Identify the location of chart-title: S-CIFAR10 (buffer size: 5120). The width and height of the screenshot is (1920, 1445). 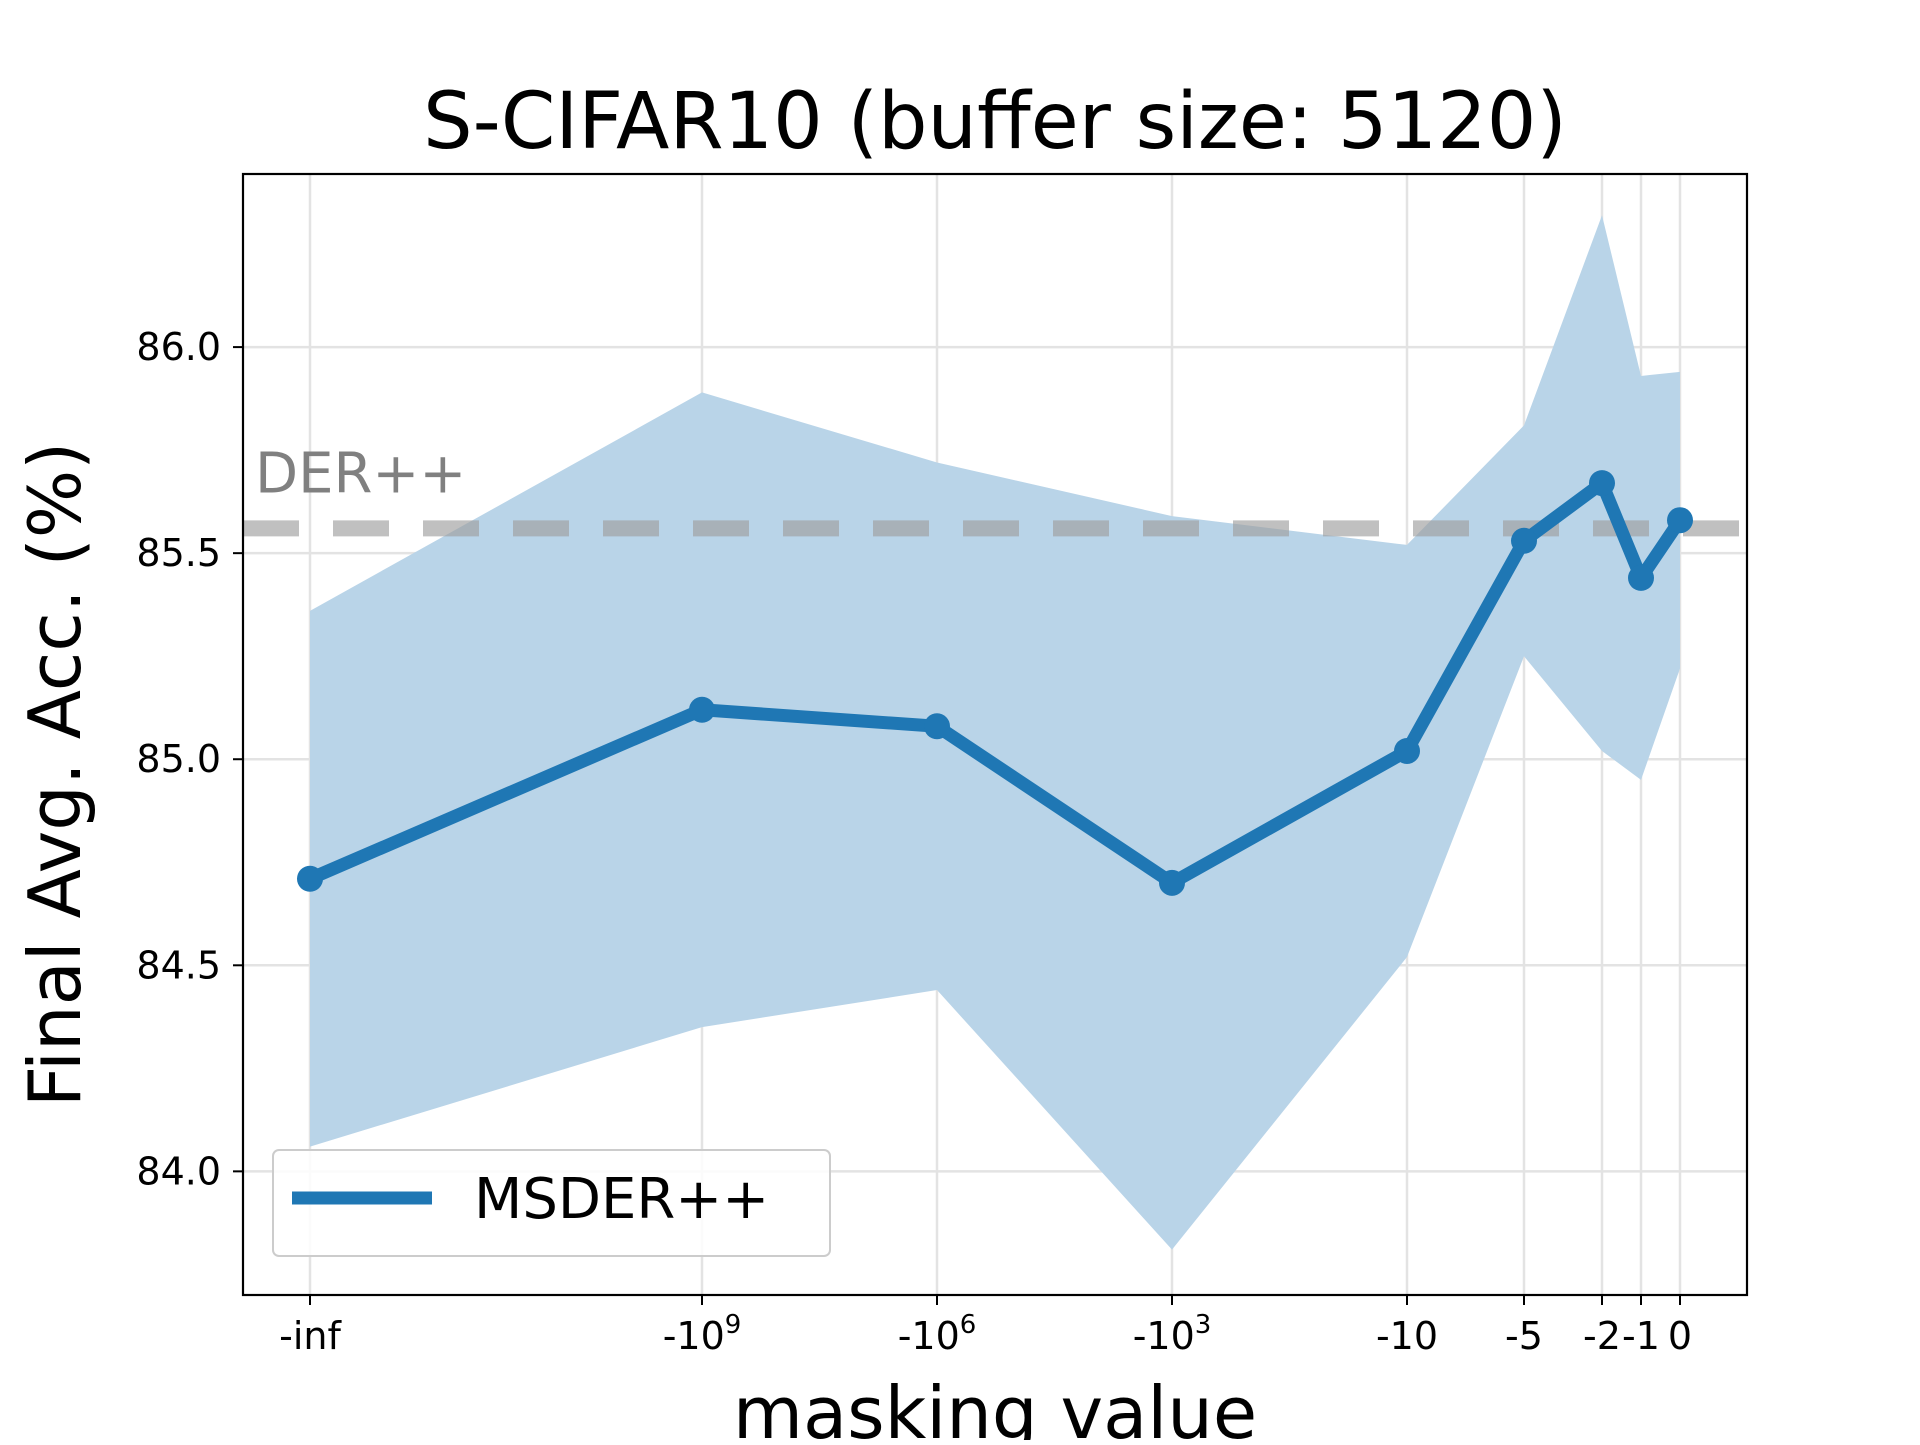
(995, 122).